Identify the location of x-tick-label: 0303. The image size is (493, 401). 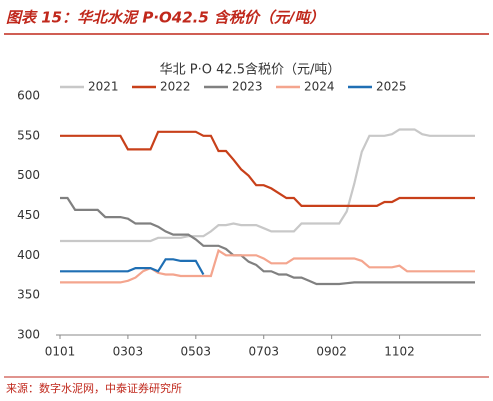
(128, 352).